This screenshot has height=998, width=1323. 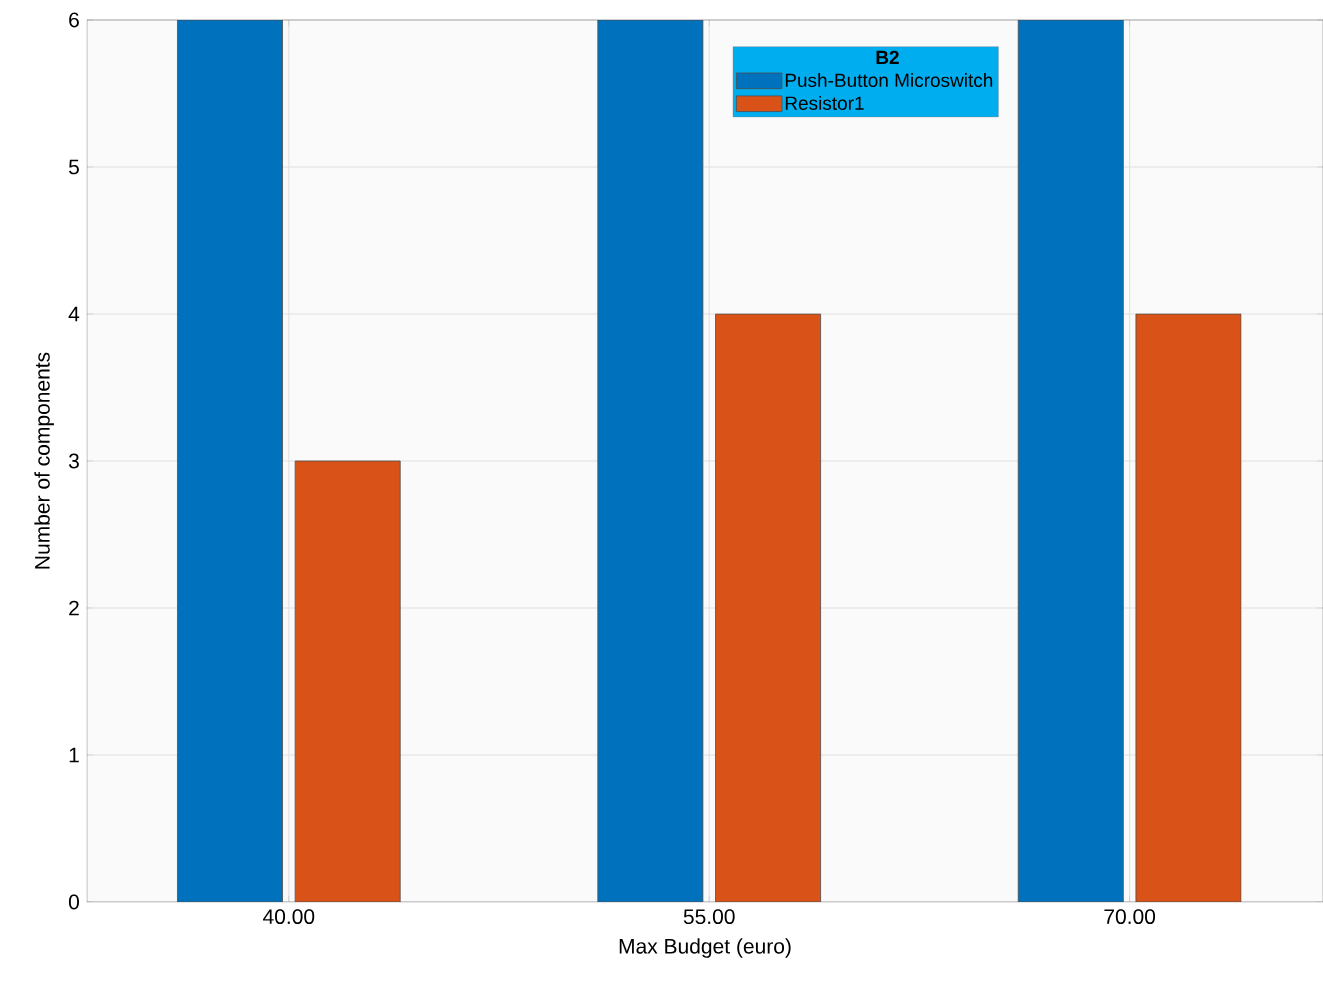 What do you see at coordinates (74, 755) in the screenshot?
I see `y-tick-label: 1` at bounding box center [74, 755].